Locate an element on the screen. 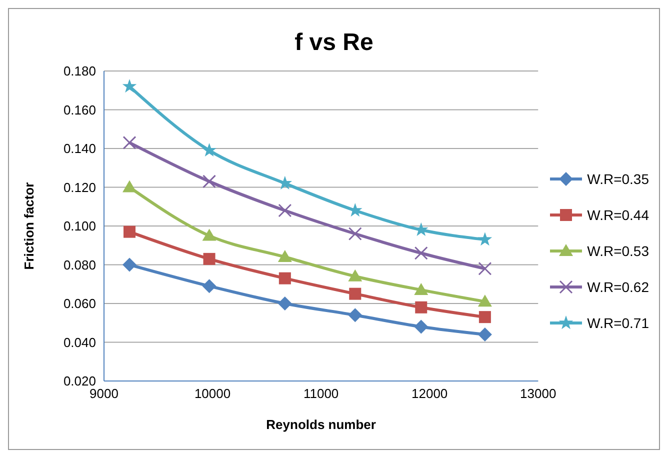 The height and width of the screenshot is (462, 672). x-tick-label: 10000 is located at coordinates (212, 394).